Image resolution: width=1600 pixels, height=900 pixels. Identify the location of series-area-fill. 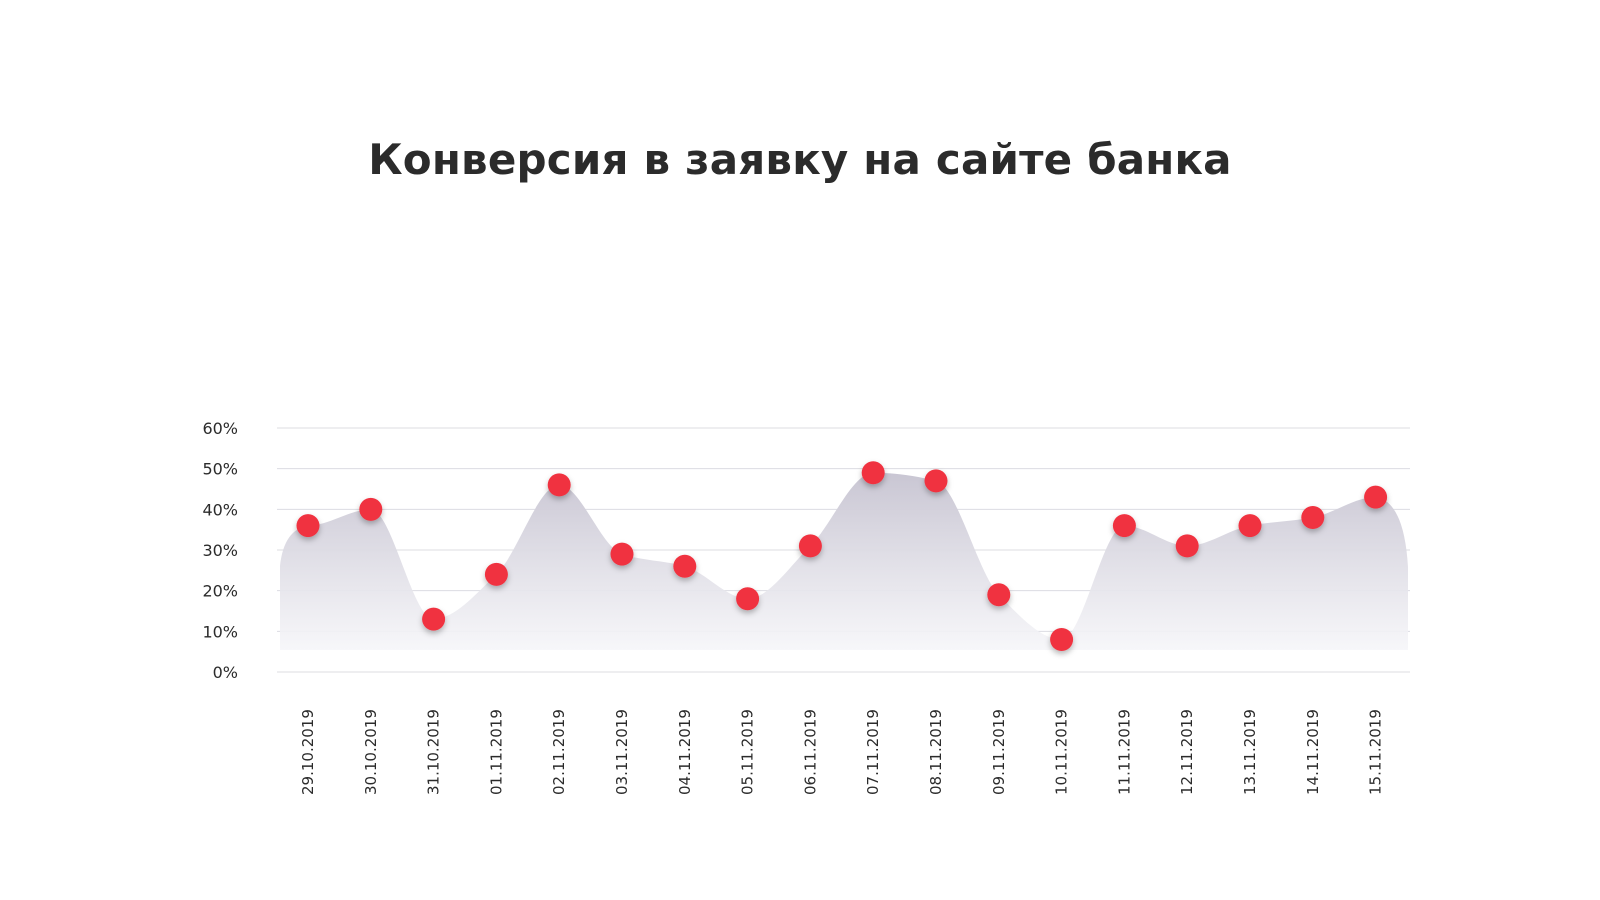
(844, 561).